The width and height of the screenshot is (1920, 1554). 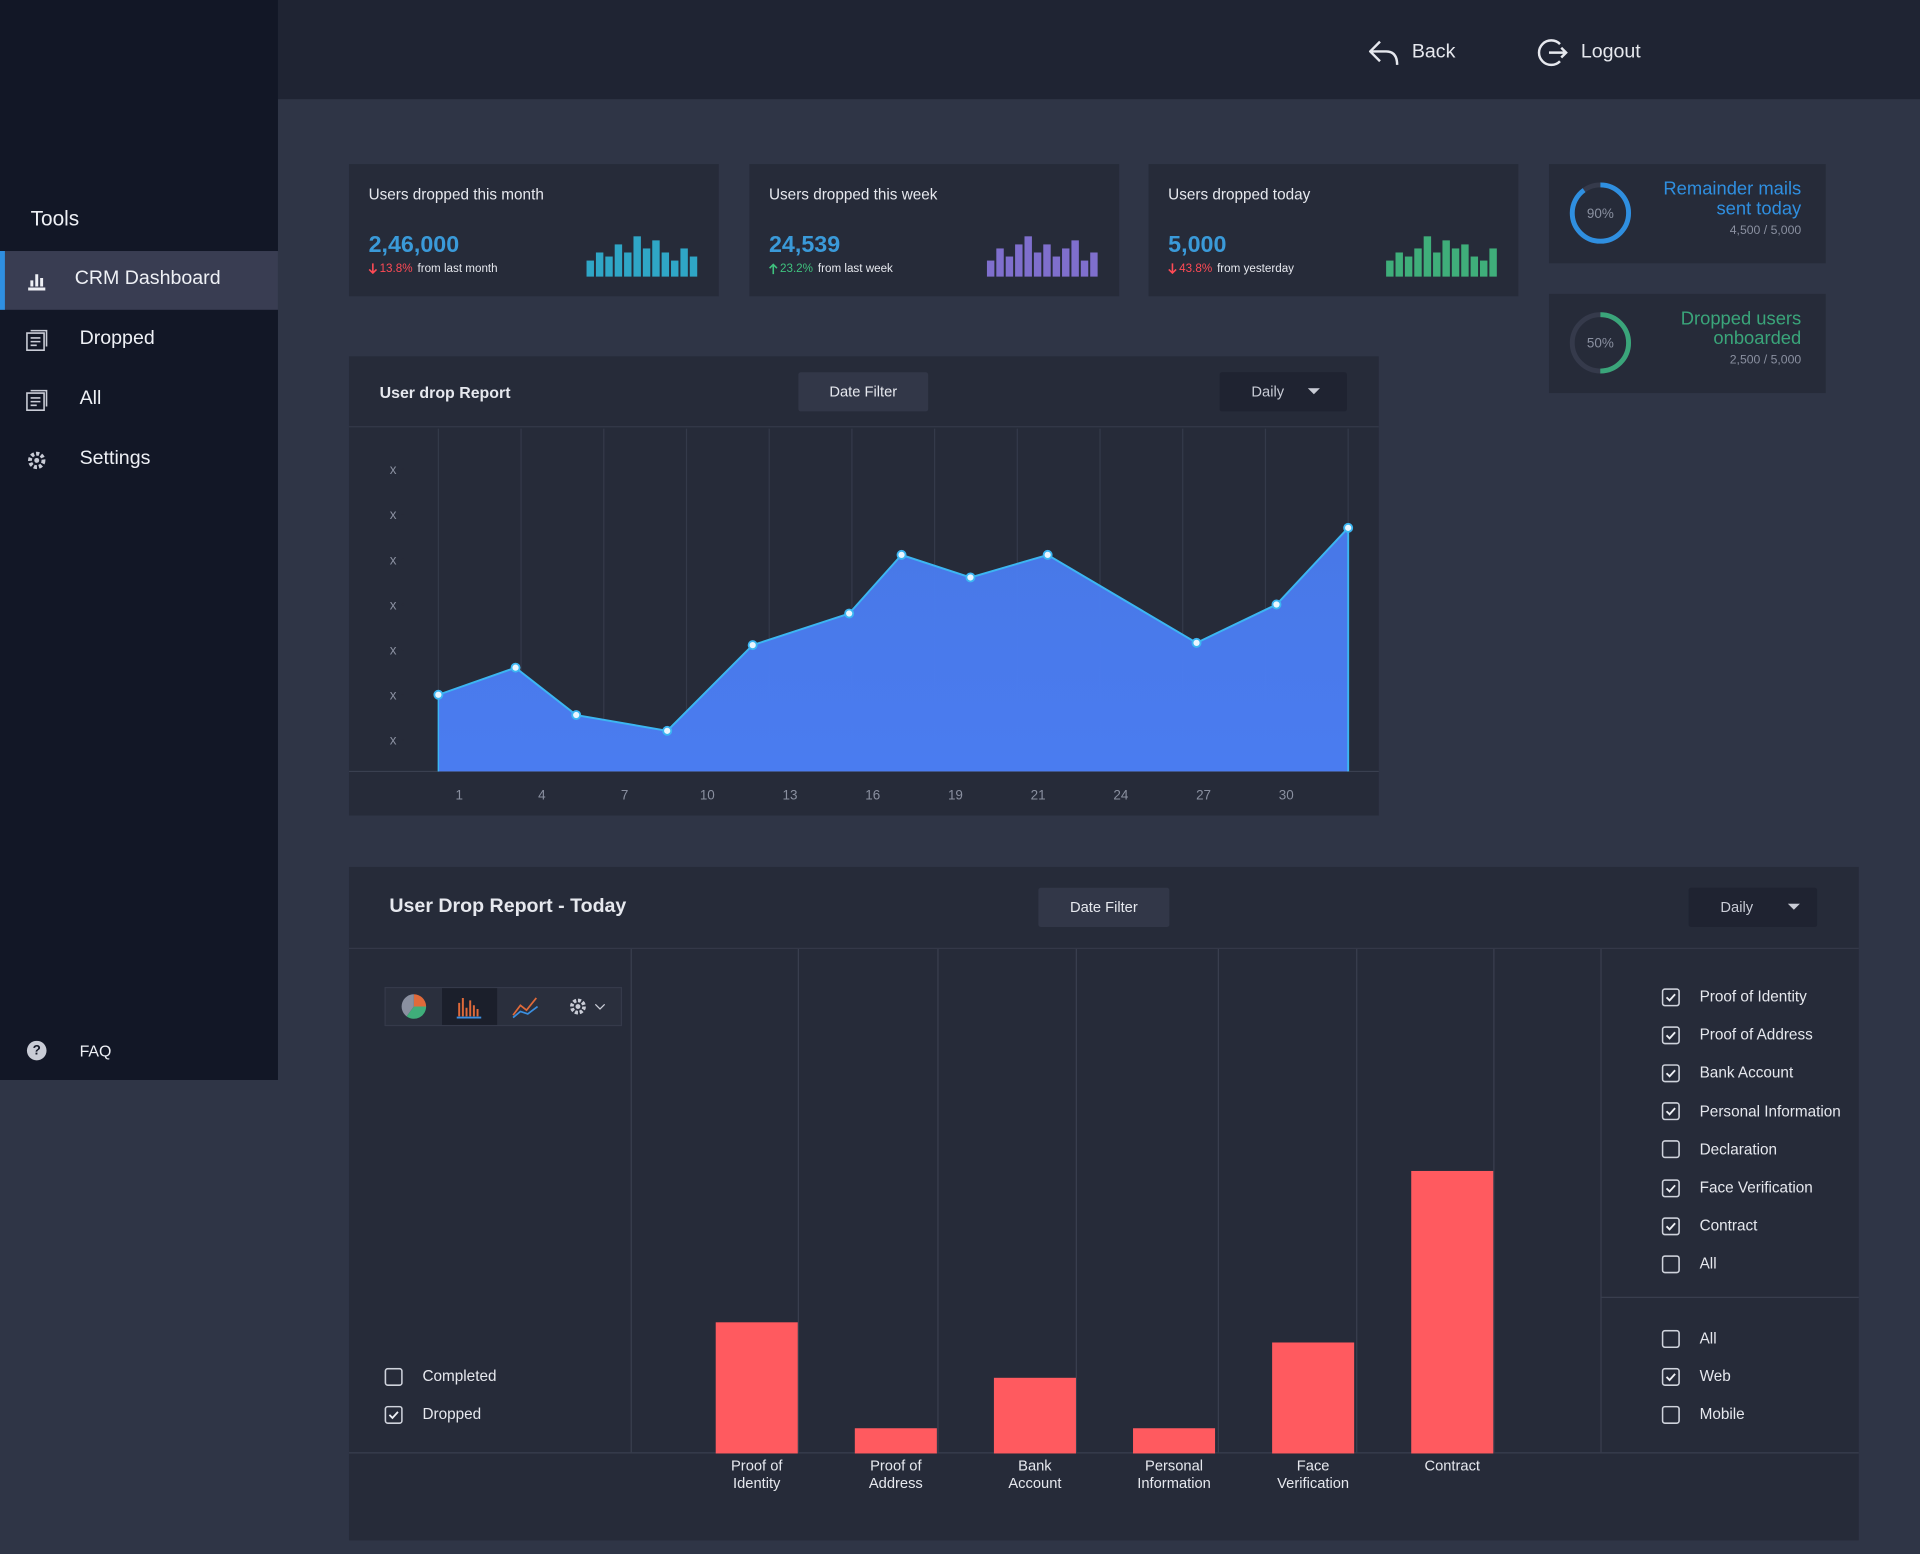 I want to click on stat-change: 43.8% from yesterday, so click(x=1231, y=269).